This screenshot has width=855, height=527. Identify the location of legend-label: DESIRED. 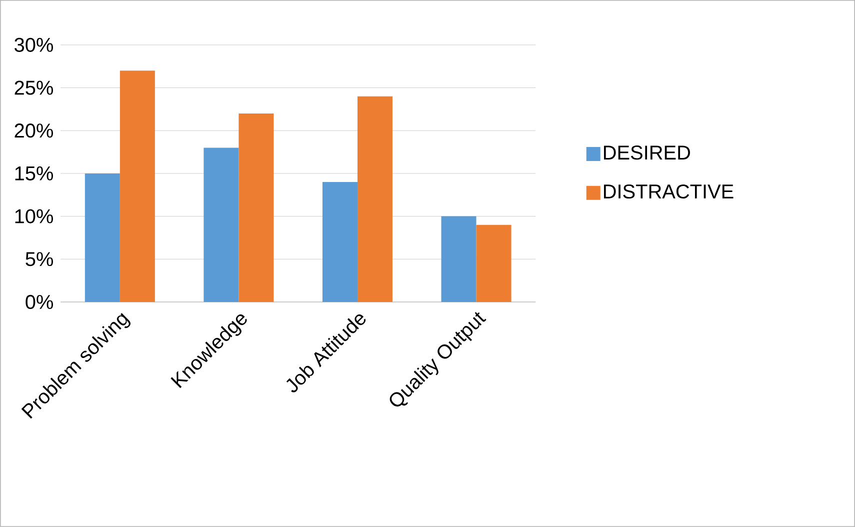
(647, 153).